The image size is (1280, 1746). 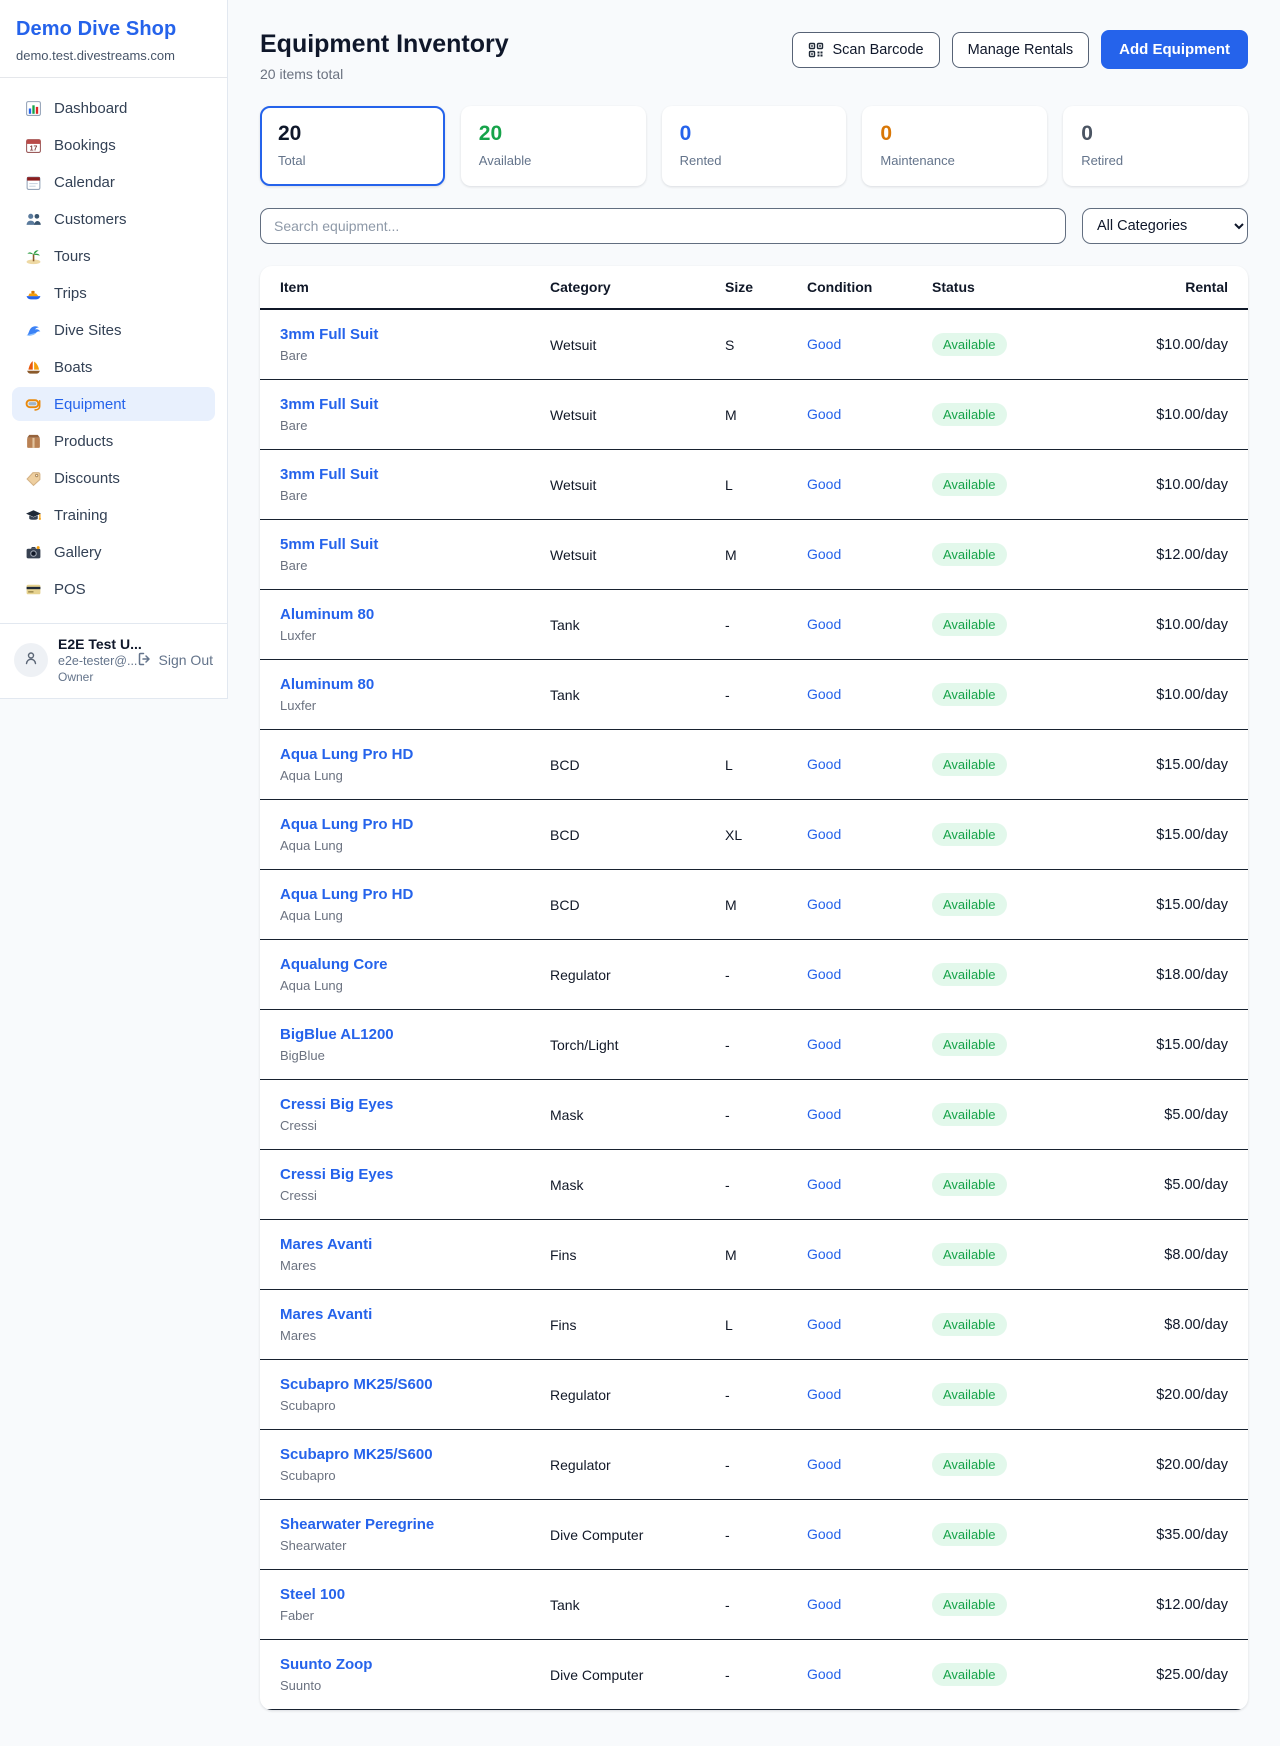 What do you see at coordinates (1155, 146) in the screenshot?
I see `stat-card: 0 Retired` at bounding box center [1155, 146].